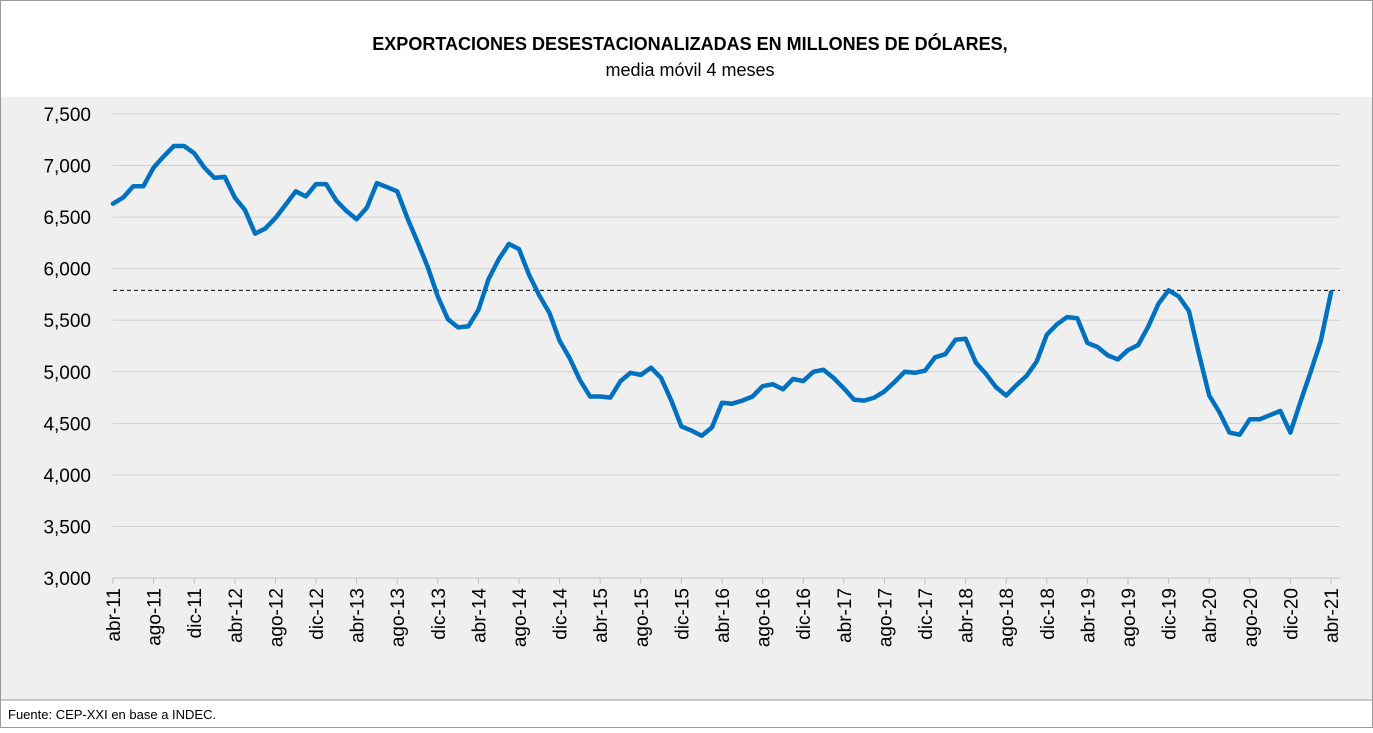 This screenshot has width=1373, height=733. I want to click on x-tick-label: dic-18, so click(1048, 614).